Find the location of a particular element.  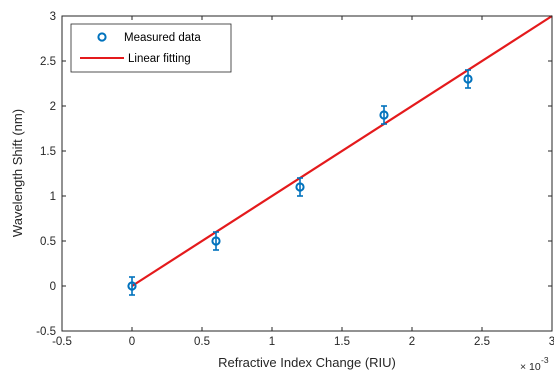

x-tick-label: 2.5 is located at coordinates (482, 342).